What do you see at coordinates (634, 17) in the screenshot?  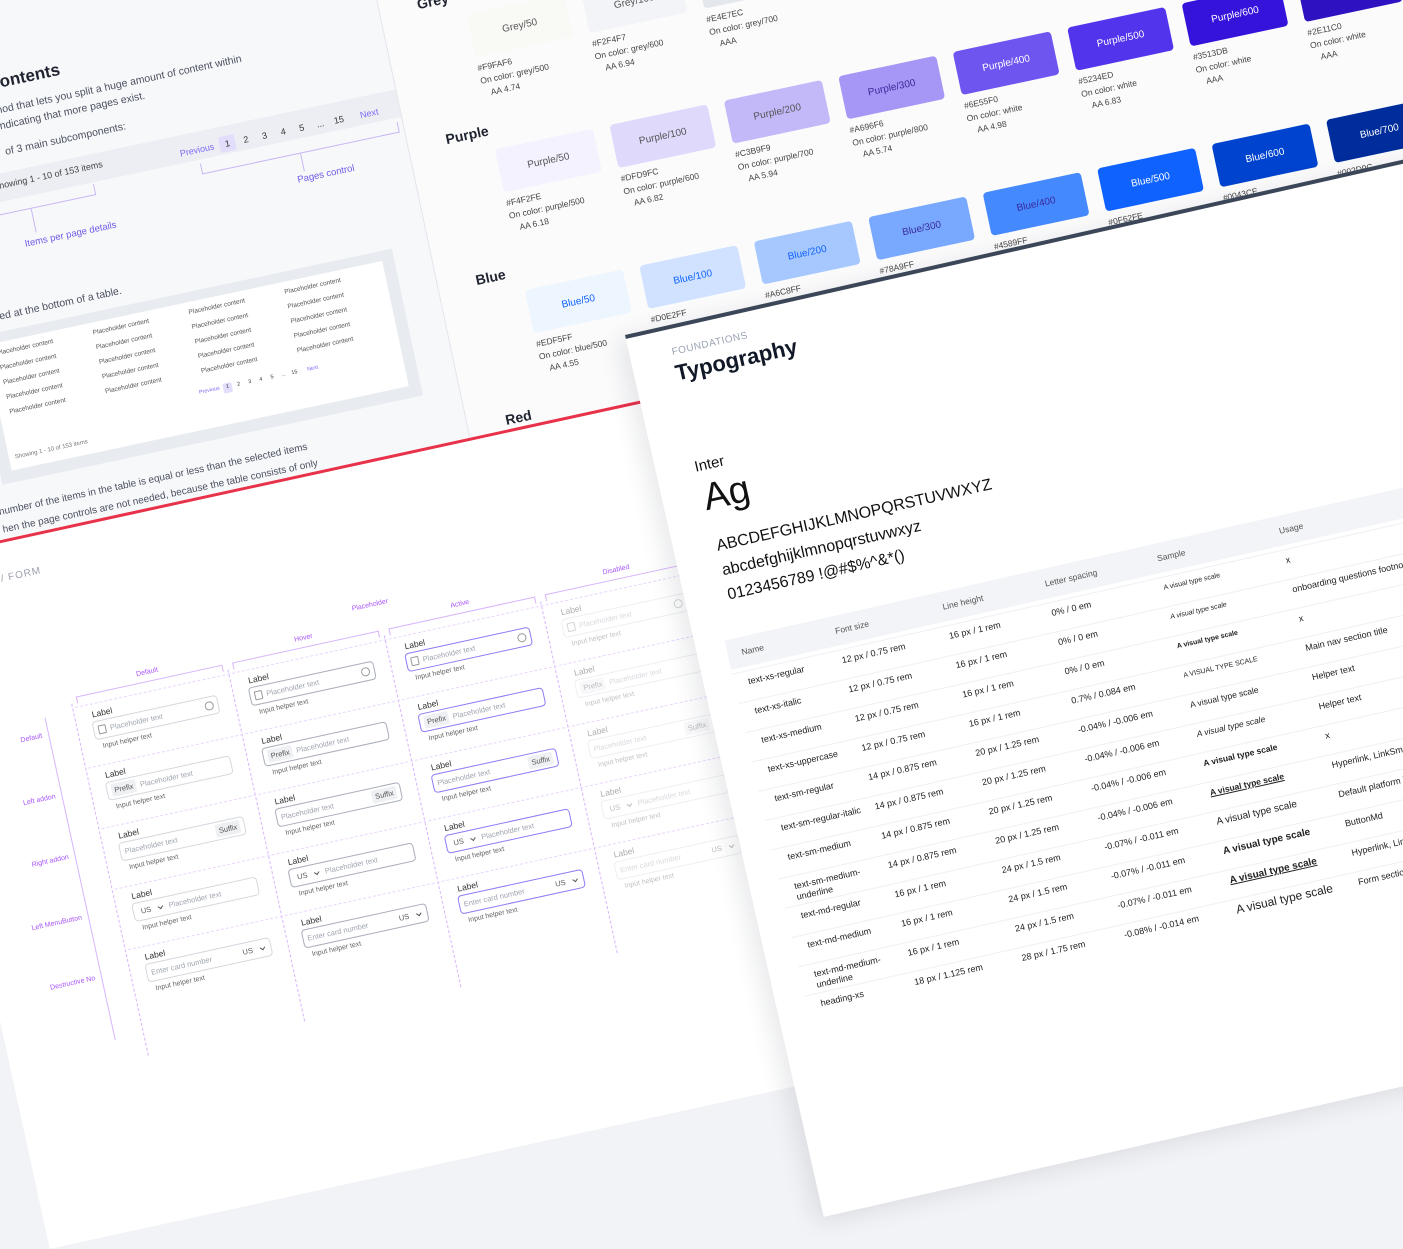 I see `swatch: Grey/100` at bounding box center [634, 17].